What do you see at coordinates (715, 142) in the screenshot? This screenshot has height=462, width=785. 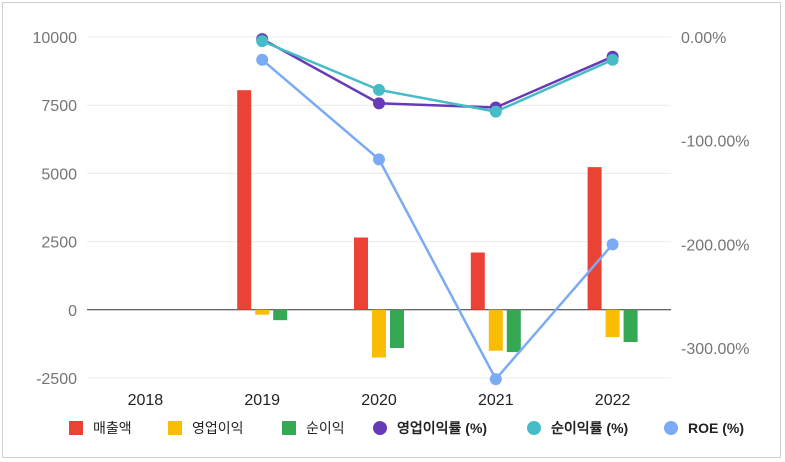 I see `y-right-tick-label: -100.00%` at bounding box center [715, 142].